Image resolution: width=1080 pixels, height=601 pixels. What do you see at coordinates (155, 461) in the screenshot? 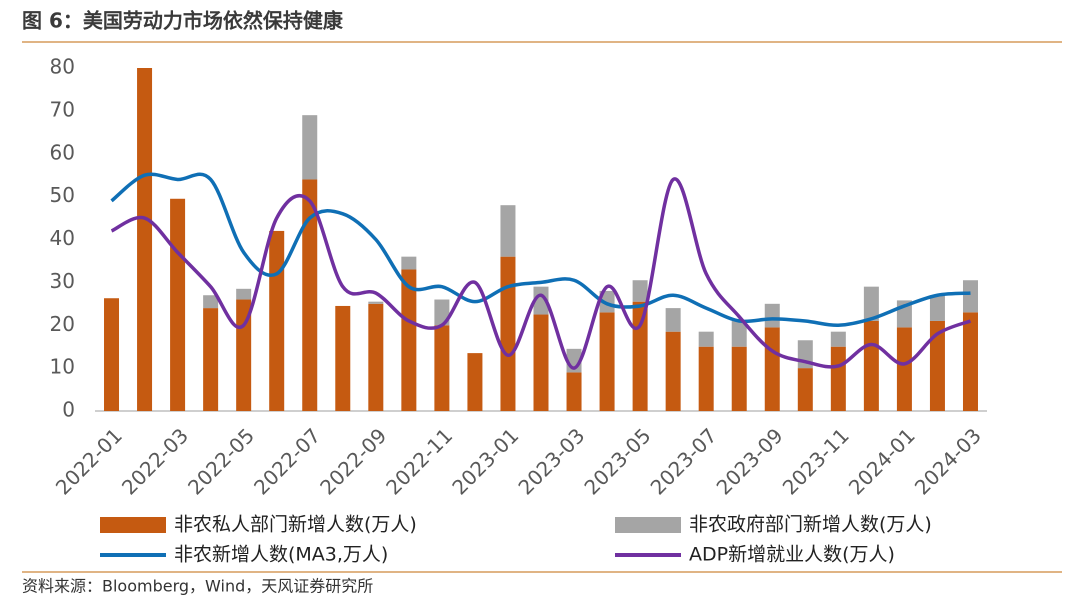
I see `x-tick-label: 2022-03` at bounding box center [155, 461].